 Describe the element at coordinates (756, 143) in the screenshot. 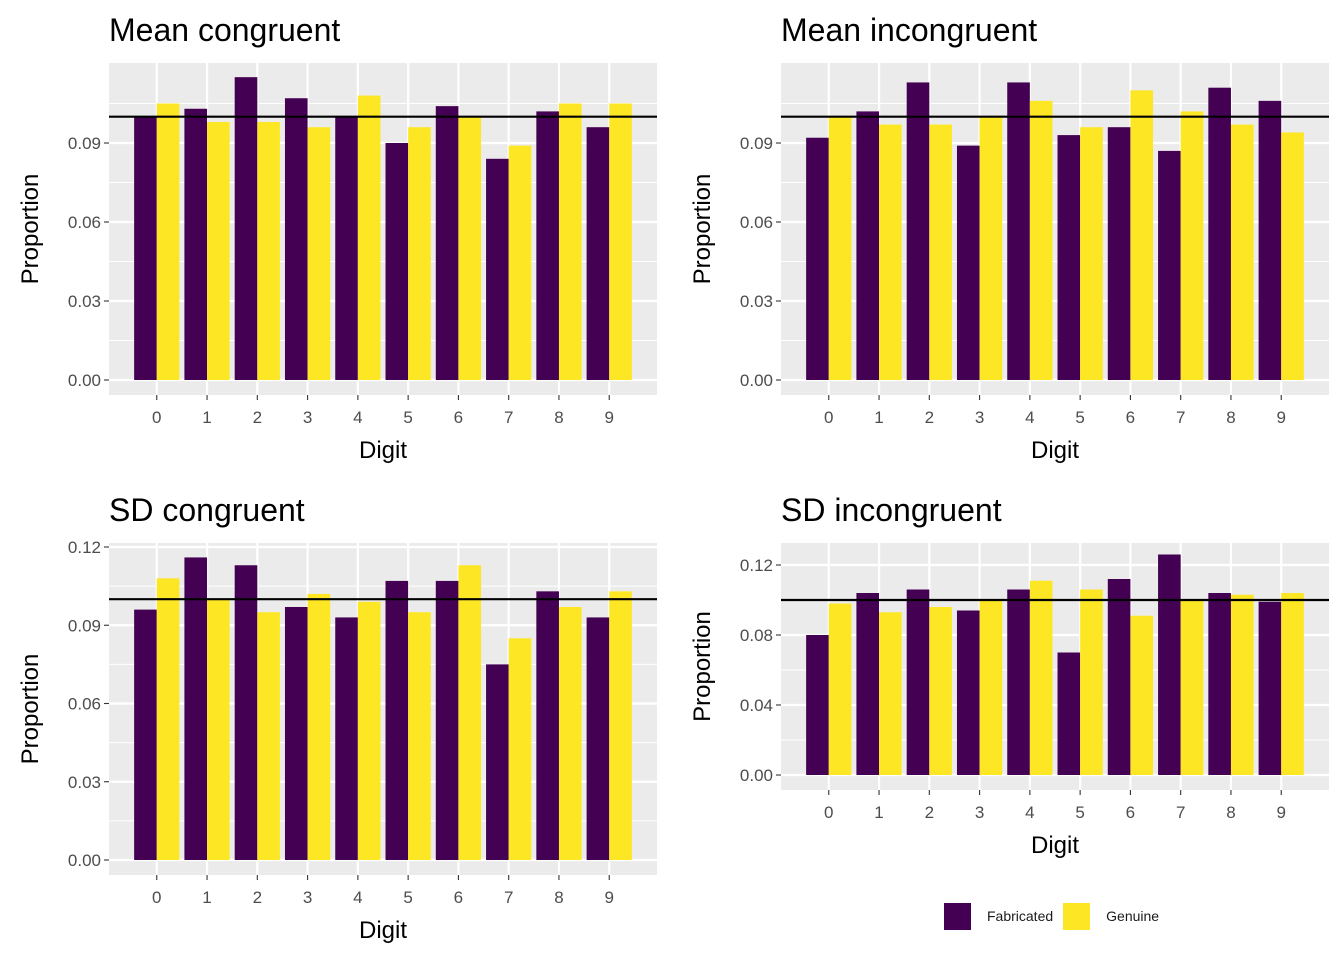

I see `y-tick-label: 0.09` at that location.